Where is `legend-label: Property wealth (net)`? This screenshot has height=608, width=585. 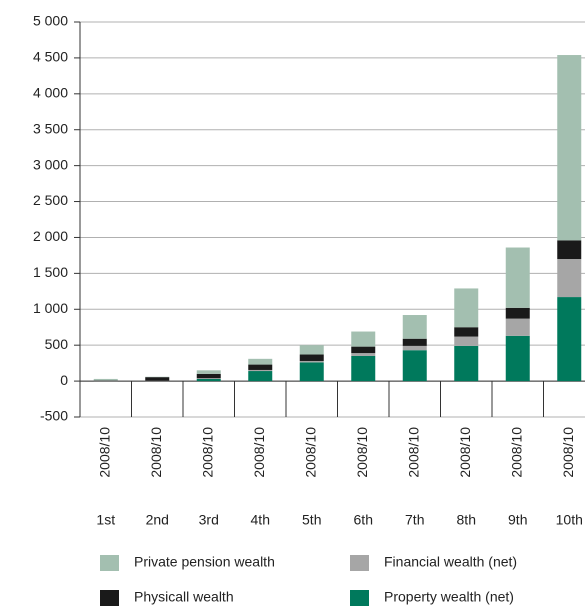 legend-label: Property wealth (net) is located at coordinates (449, 597).